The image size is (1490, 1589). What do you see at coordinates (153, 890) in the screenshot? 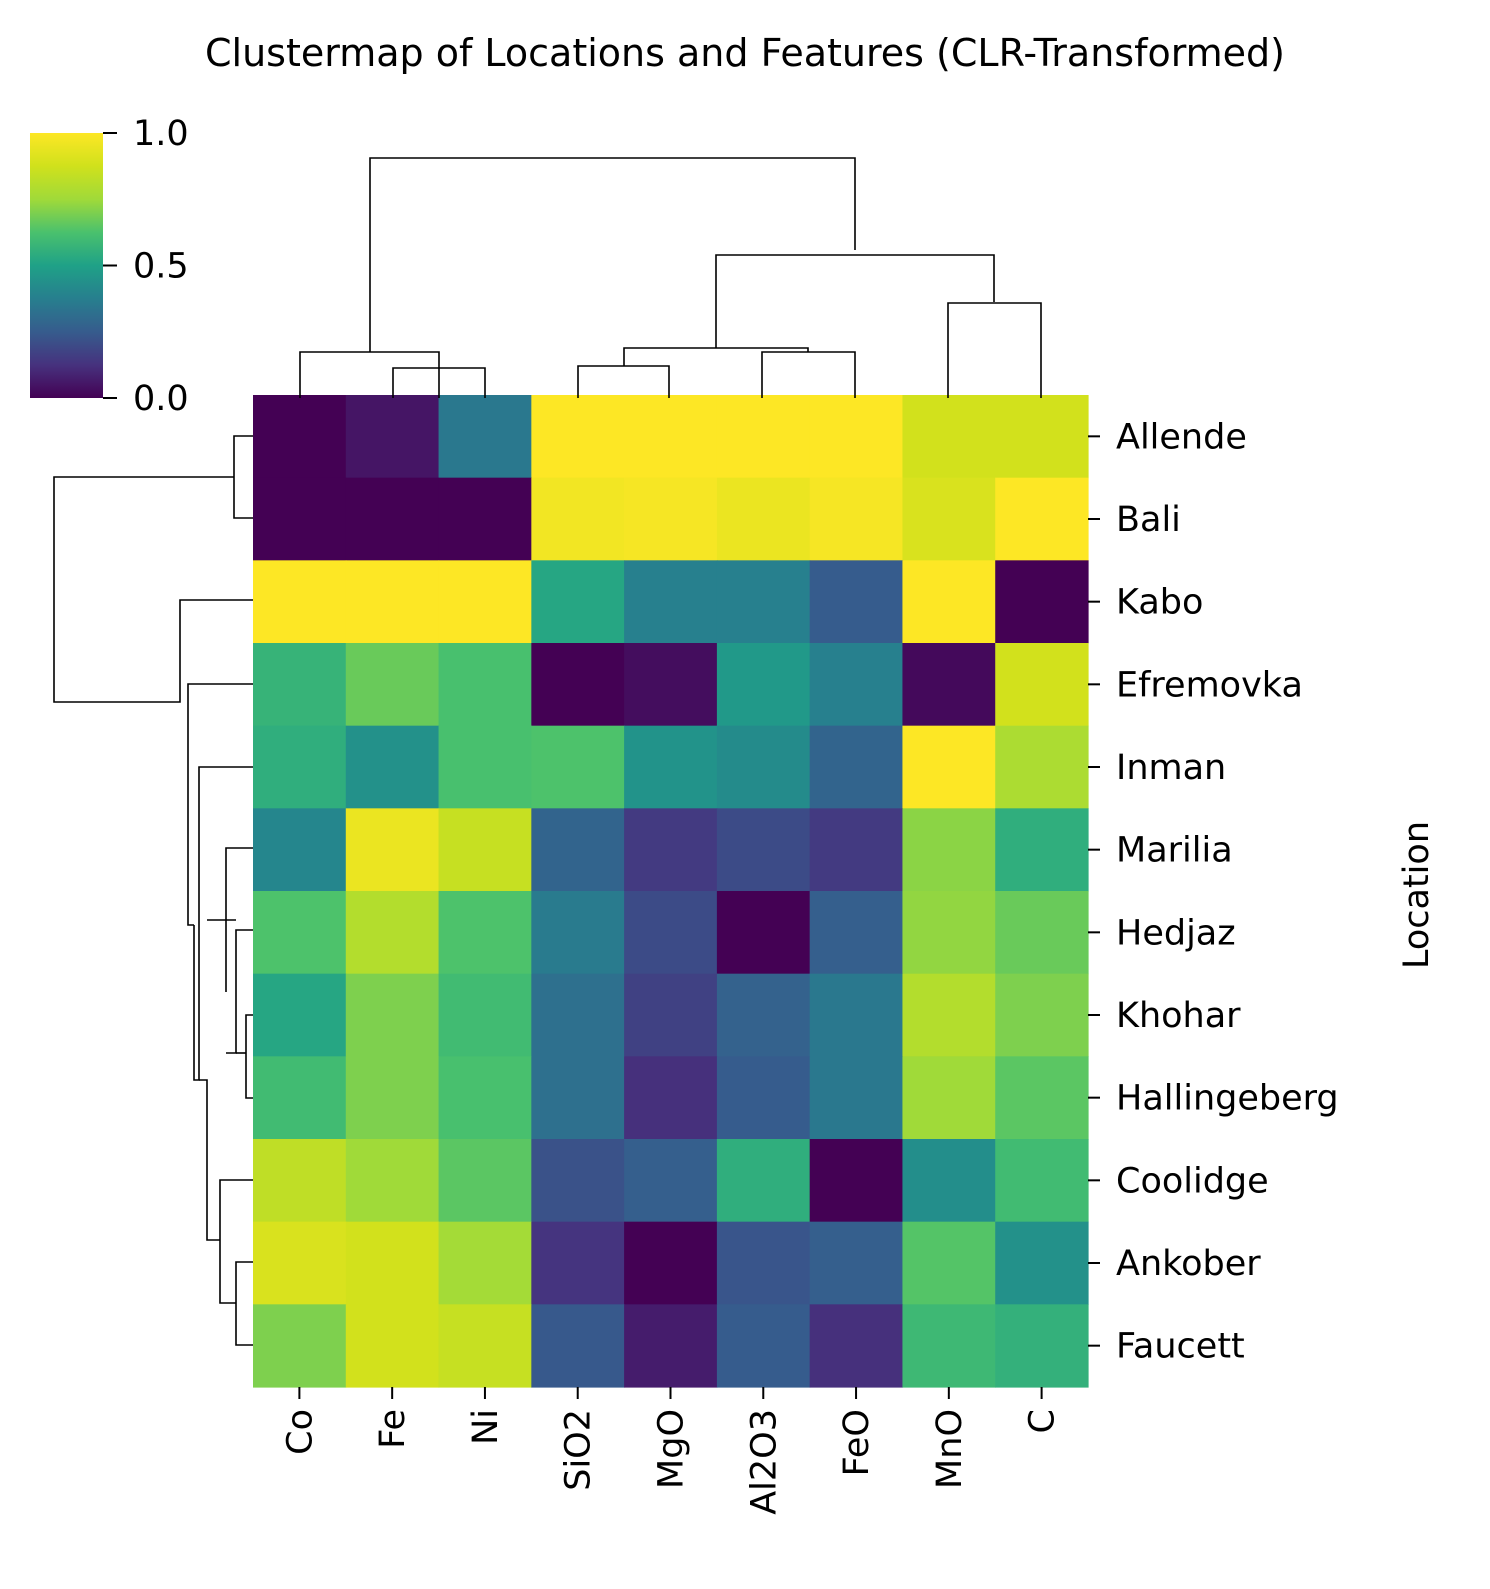
I see `row-dendrogram` at bounding box center [153, 890].